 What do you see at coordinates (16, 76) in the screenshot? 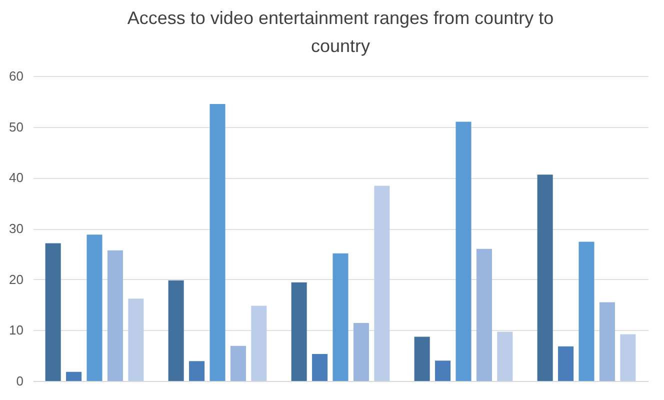
I see `y-tick-label: 60` at bounding box center [16, 76].